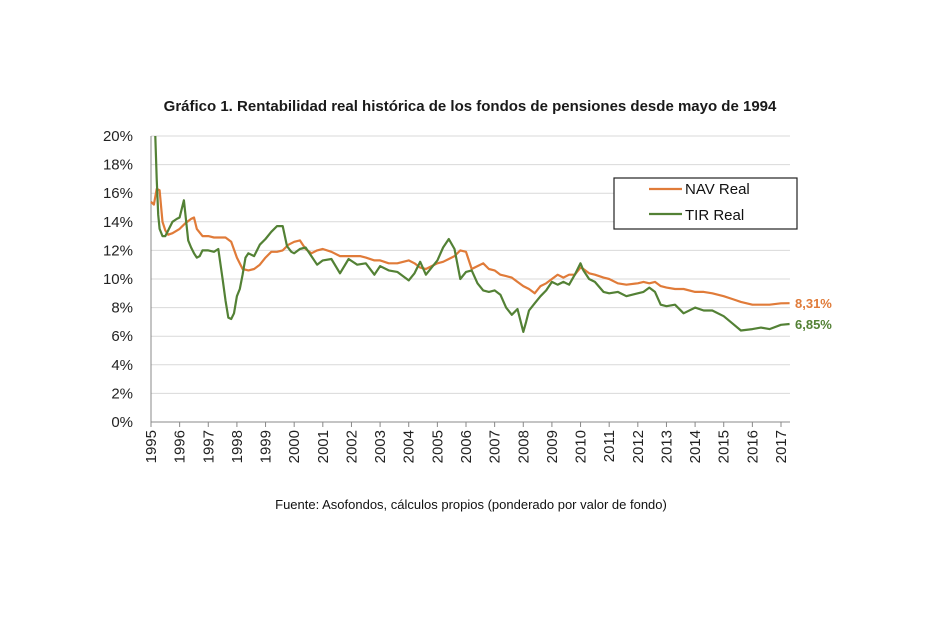  Describe the element at coordinates (609, 446) in the screenshot. I see `x-tick-label: 2011` at that location.